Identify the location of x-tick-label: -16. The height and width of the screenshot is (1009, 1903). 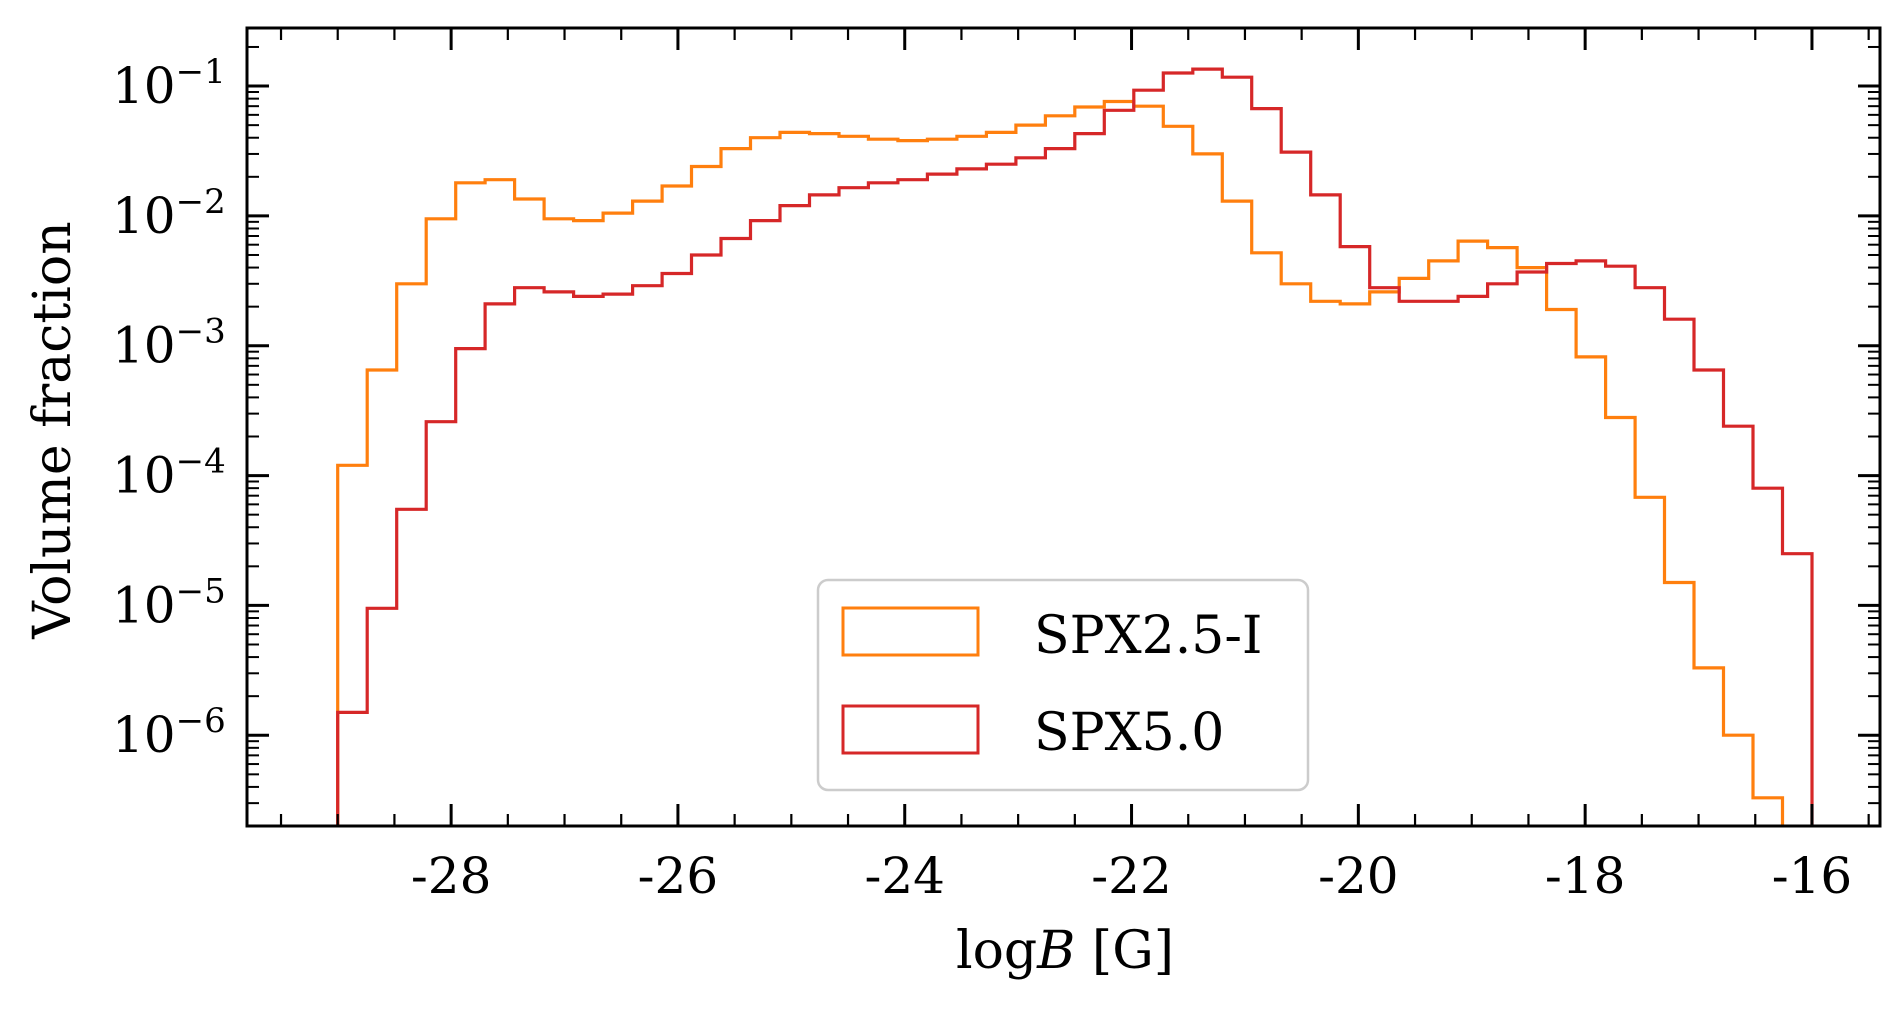
(1812, 876).